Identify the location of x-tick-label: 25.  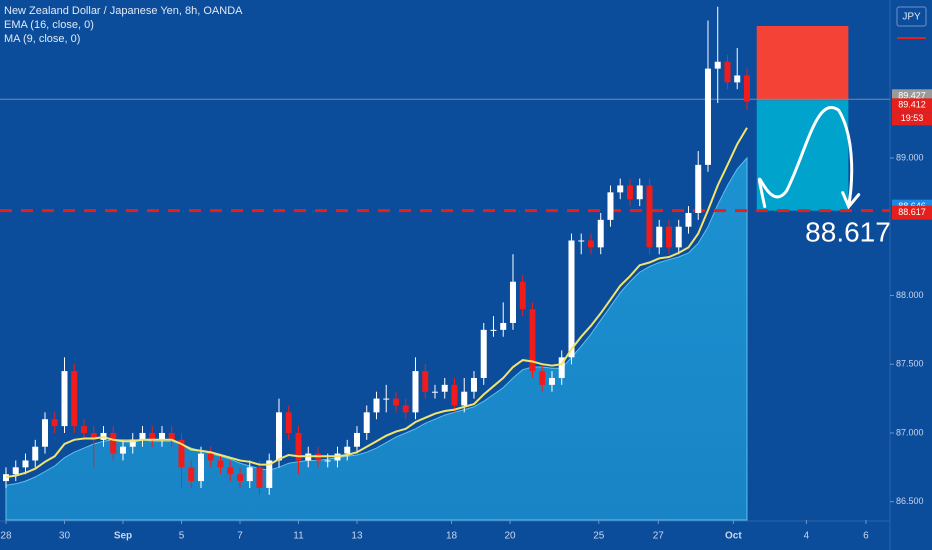
(599, 536).